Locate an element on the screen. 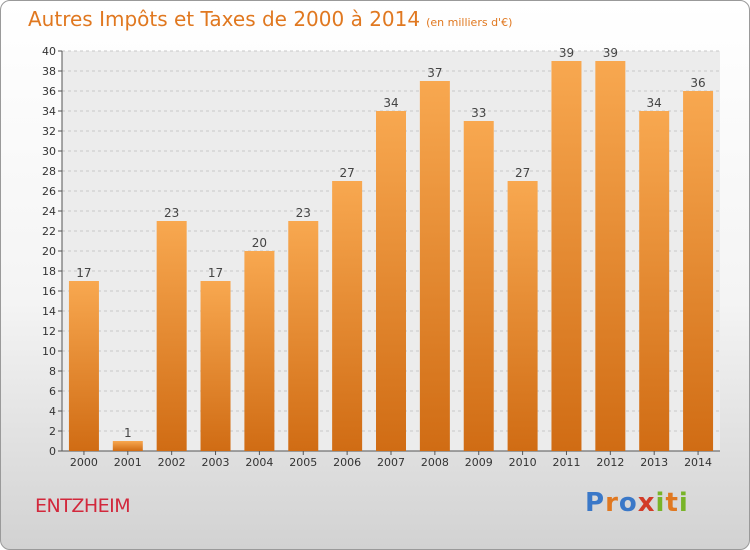 The width and height of the screenshot is (750, 550). y-tick-label: 30 is located at coordinates (49, 151).